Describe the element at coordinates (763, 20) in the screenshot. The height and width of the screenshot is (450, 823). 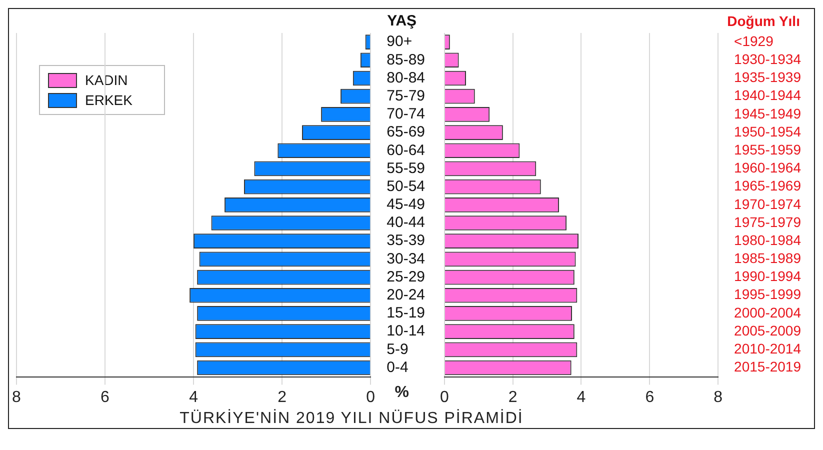
I see `y-axis-title: Doğum Yılı` at that location.